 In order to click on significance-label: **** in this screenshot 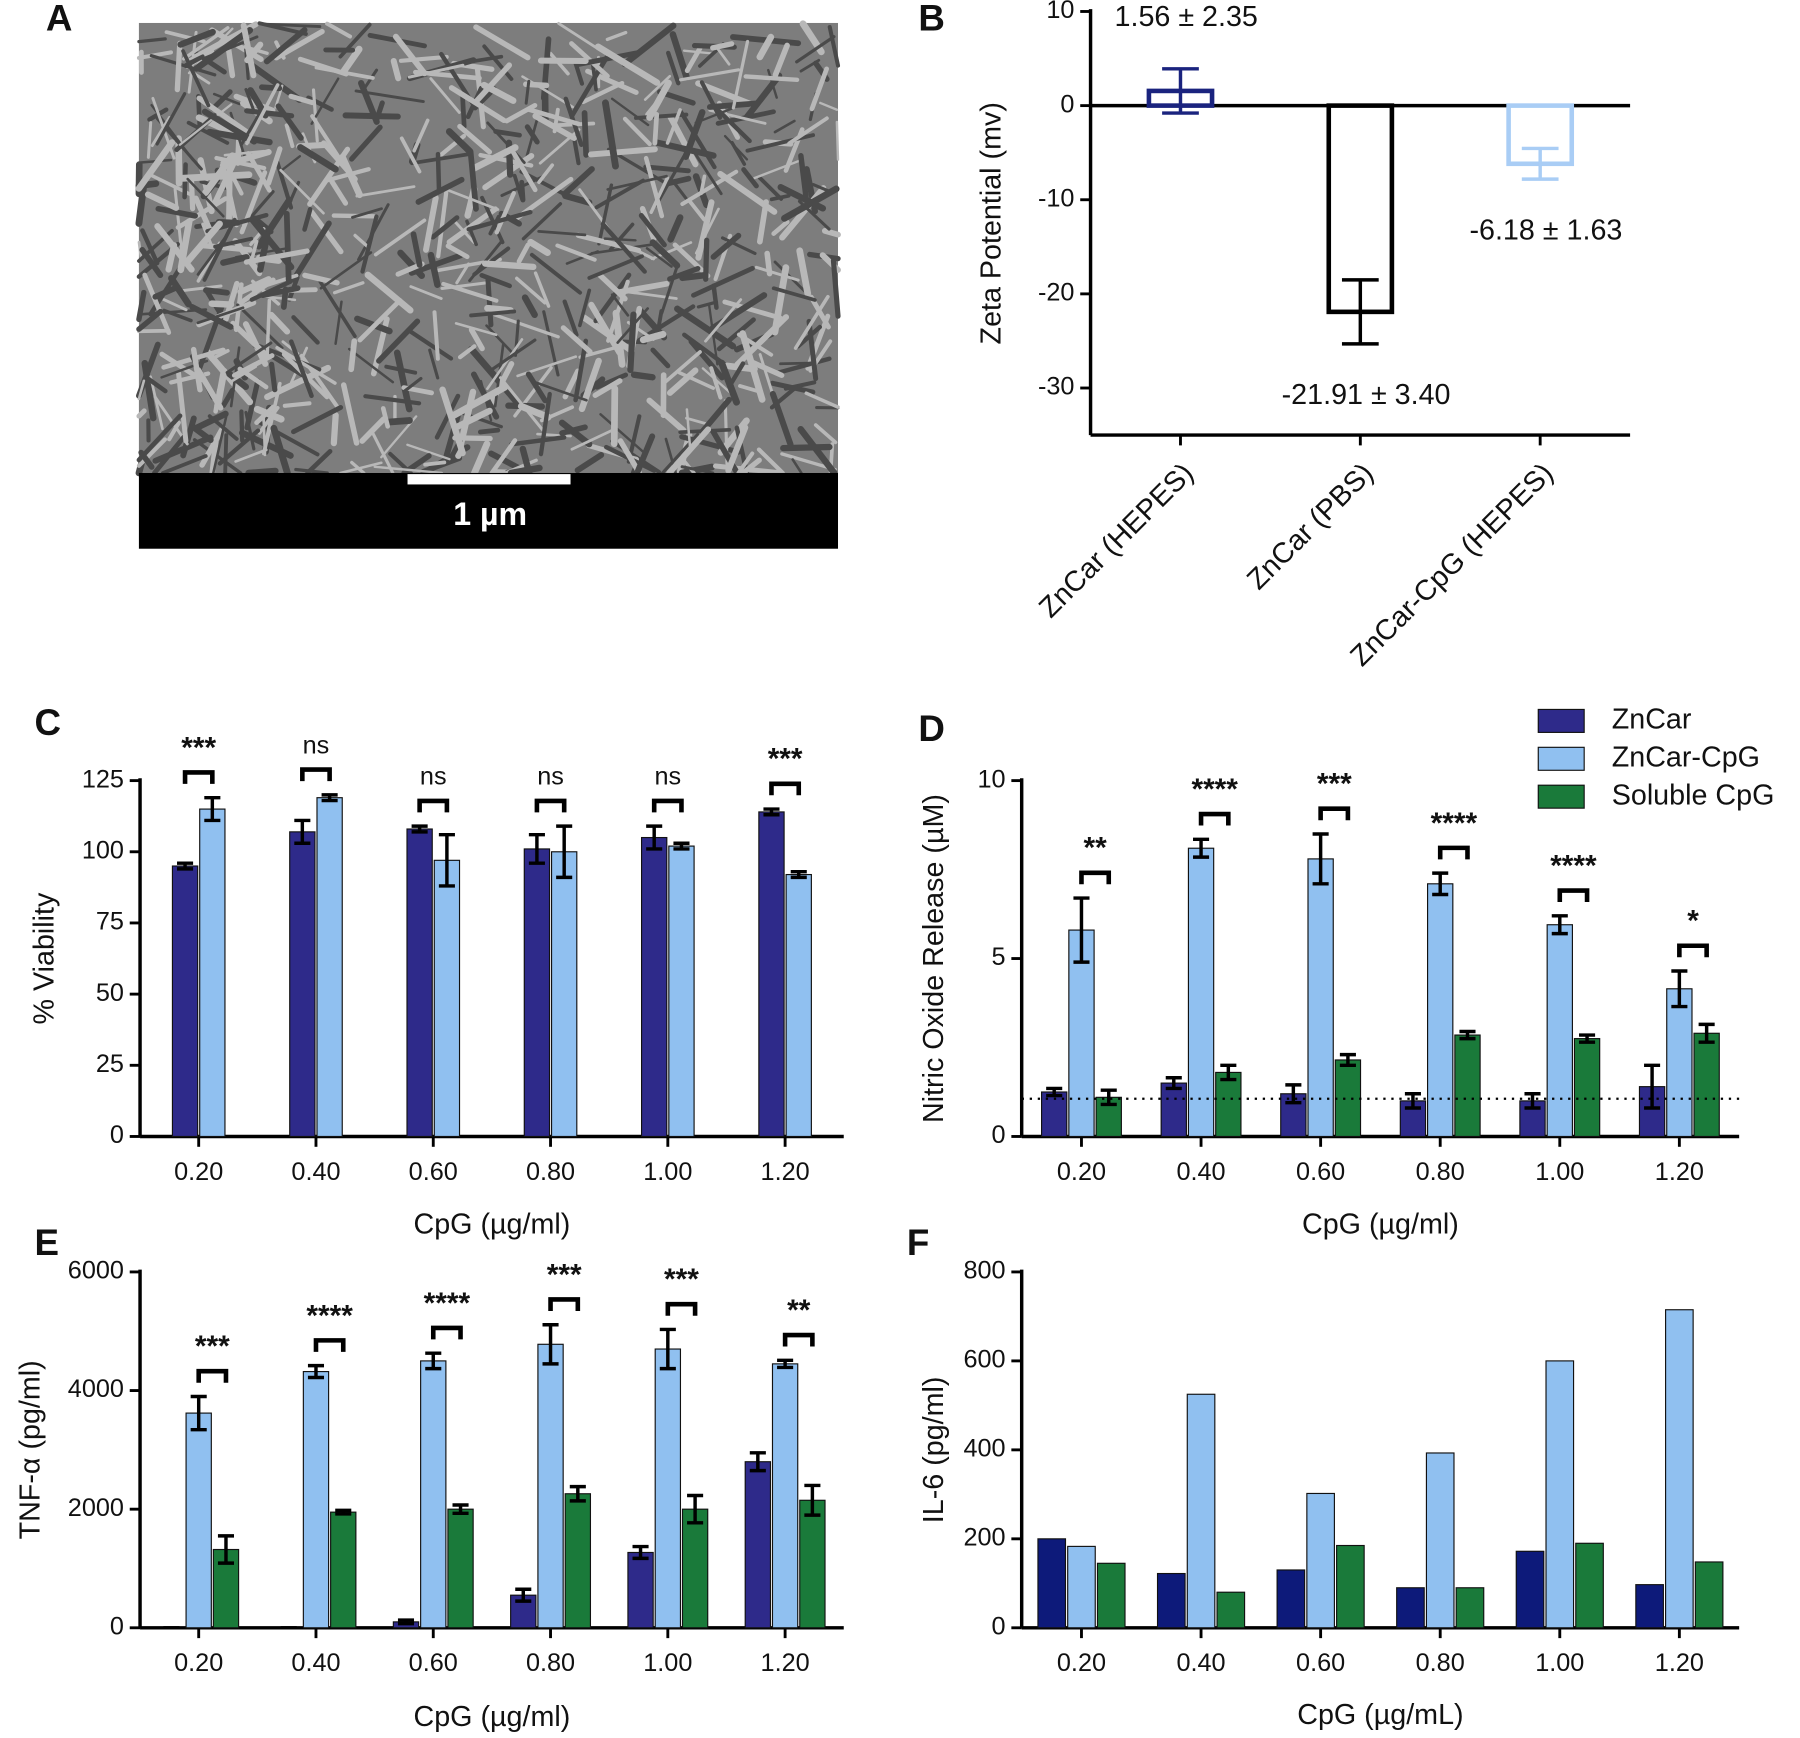, I will do `click(1454, 823)`.